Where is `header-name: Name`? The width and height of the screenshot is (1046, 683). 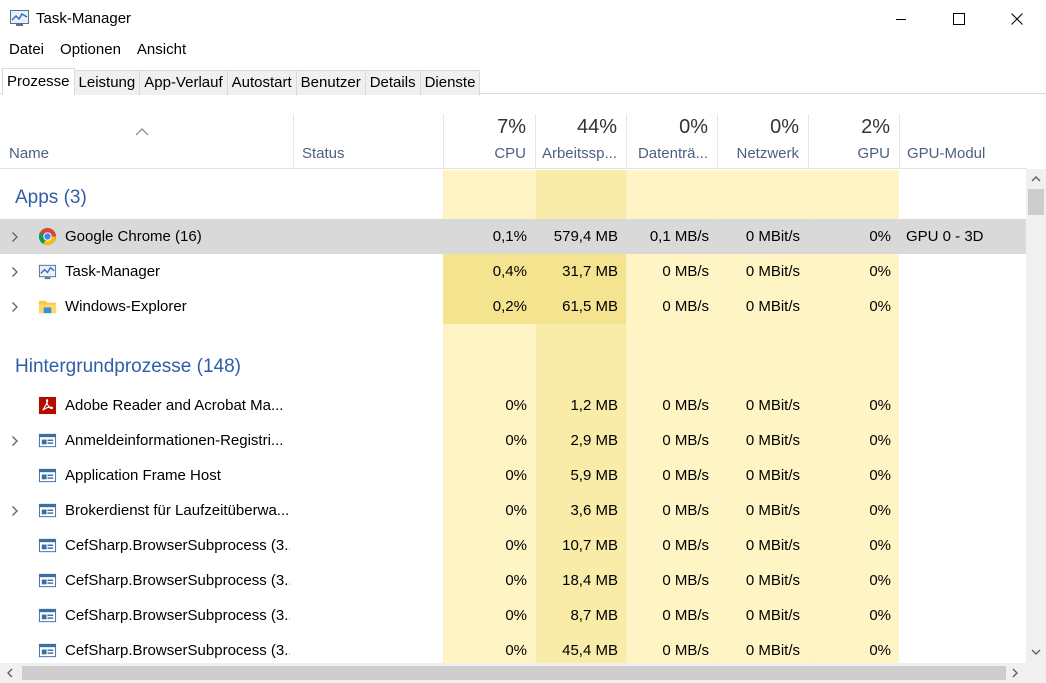
header-name: Name is located at coordinates (146, 141).